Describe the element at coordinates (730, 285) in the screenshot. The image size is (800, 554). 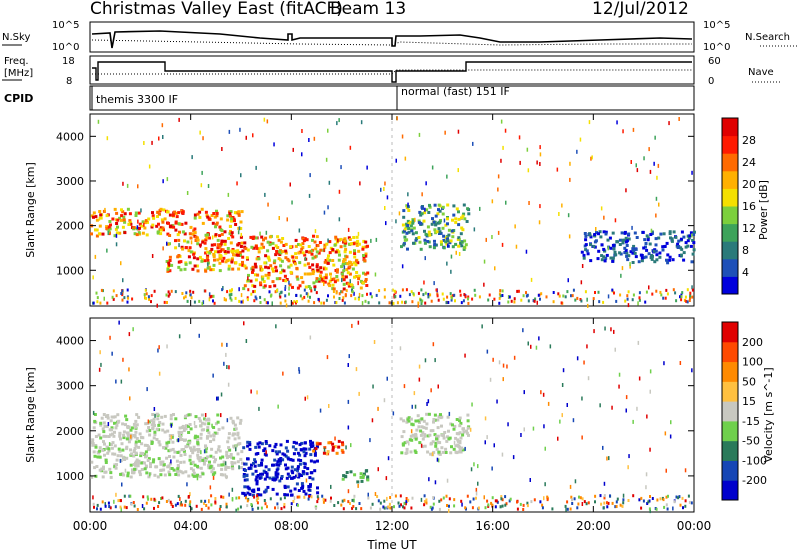
I see `power-colorbar-swatch` at that location.